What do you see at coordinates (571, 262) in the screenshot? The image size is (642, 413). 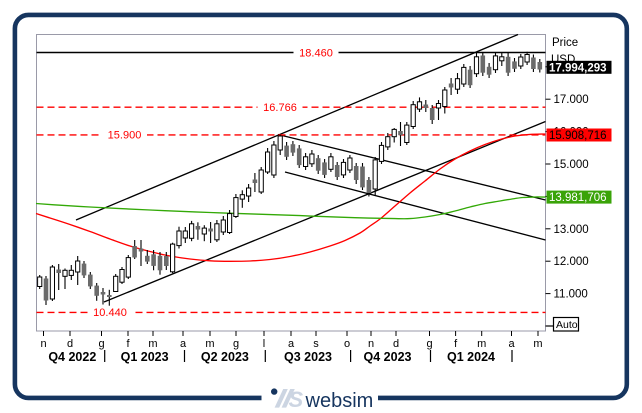 I see `svg-text: 12.000` at bounding box center [571, 262].